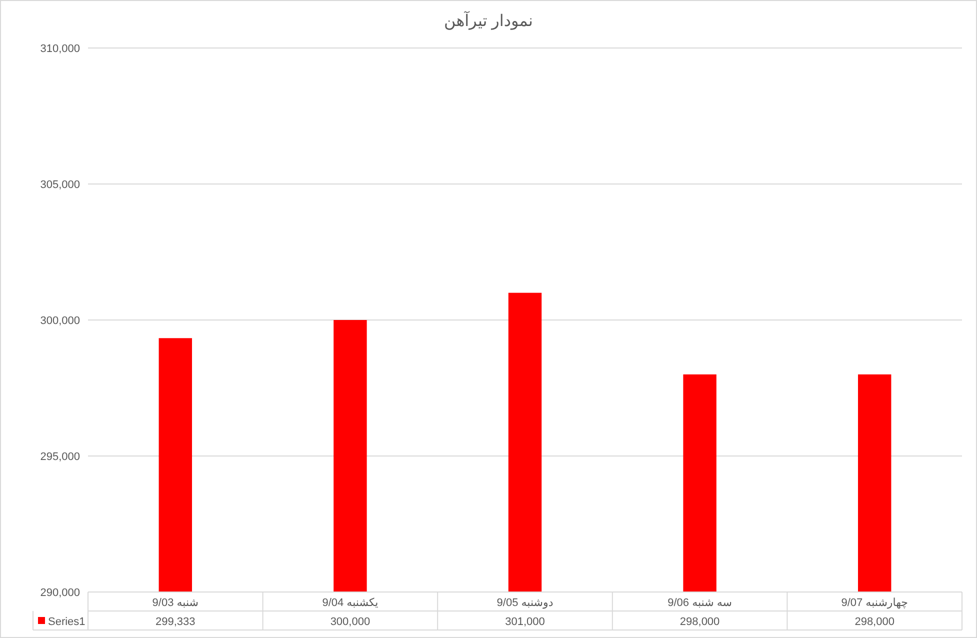  What do you see at coordinates (525, 622) in the screenshot?
I see `data-label: 301,000` at bounding box center [525, 622].